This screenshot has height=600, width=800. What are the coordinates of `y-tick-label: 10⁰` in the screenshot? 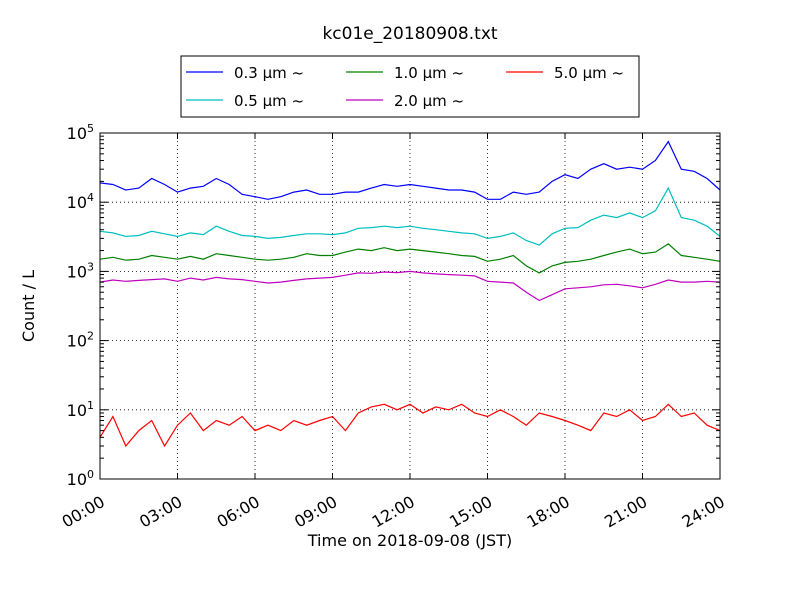 It's located at (80, 478).